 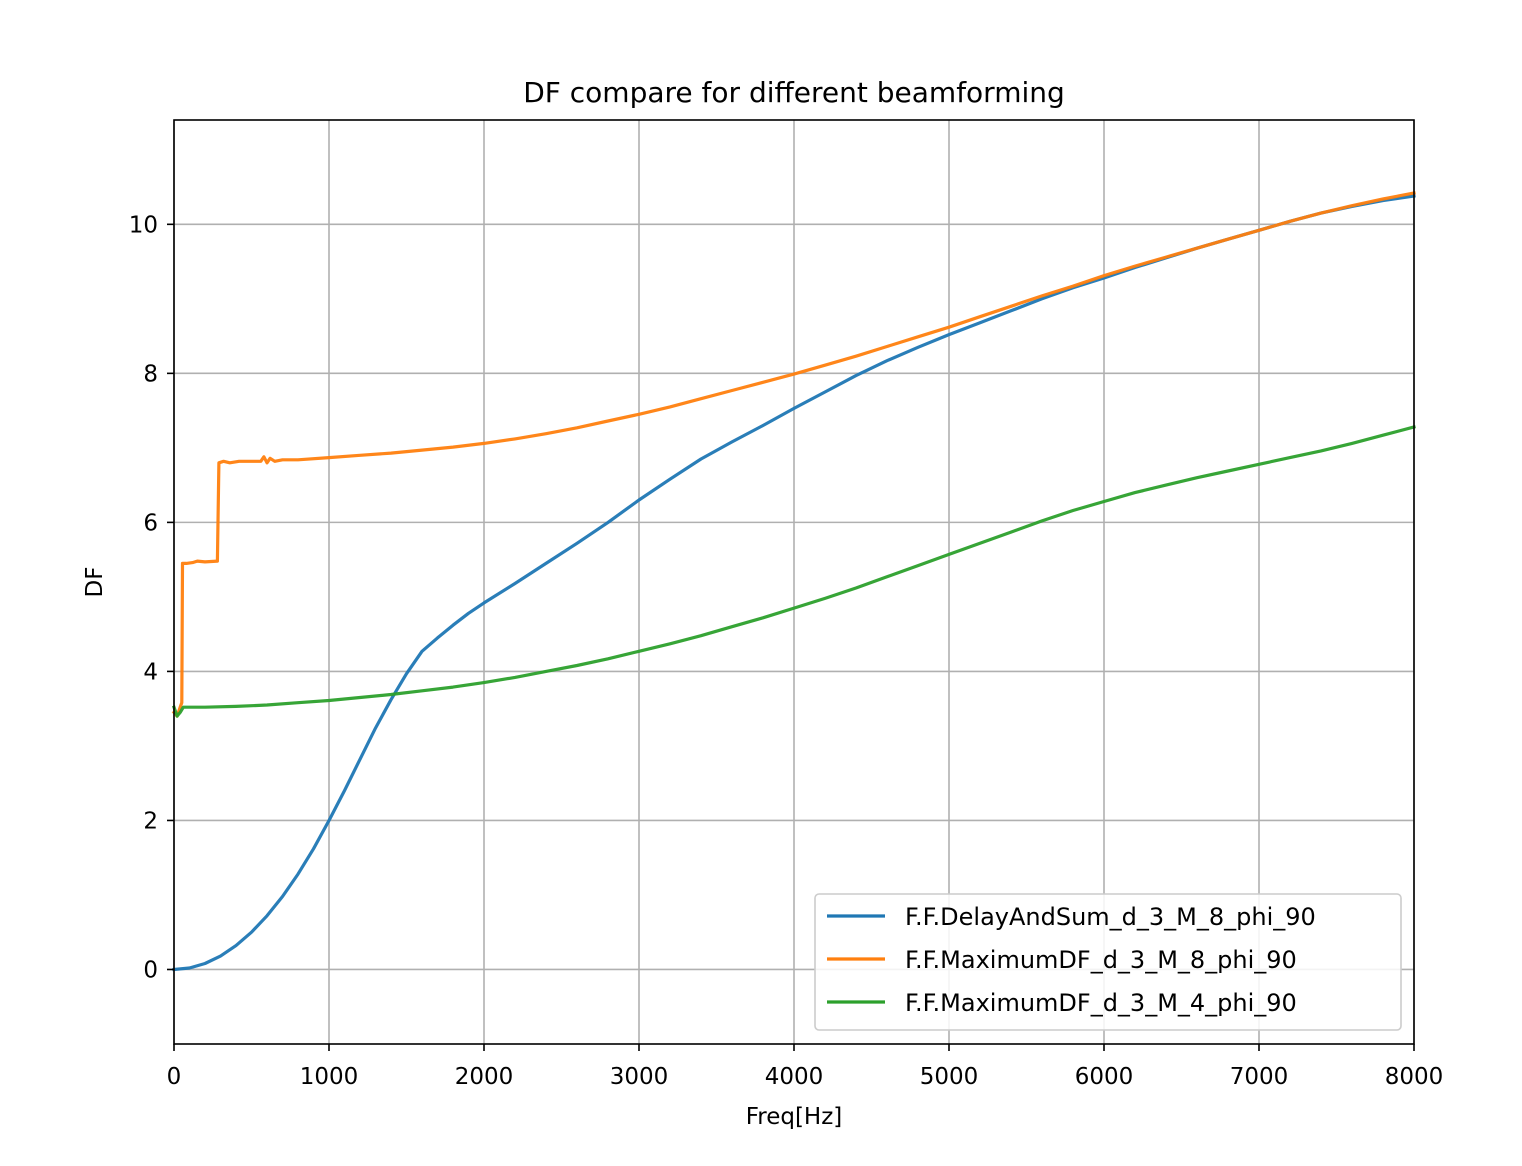 I want to click on x-tick-label: 3000, so click(x=639, y=1077).